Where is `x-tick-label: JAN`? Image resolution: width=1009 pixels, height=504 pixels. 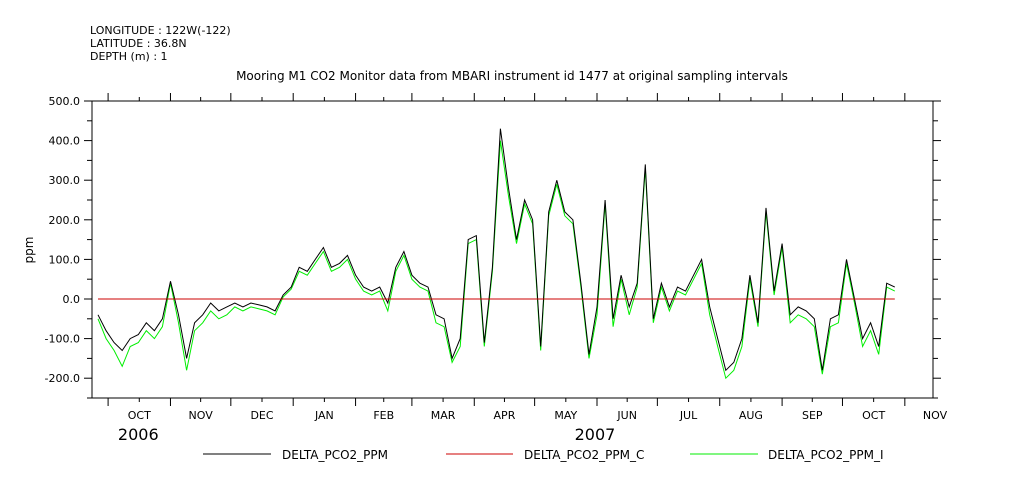 x-tick-label: JAN is located at coordinates (324, 415).